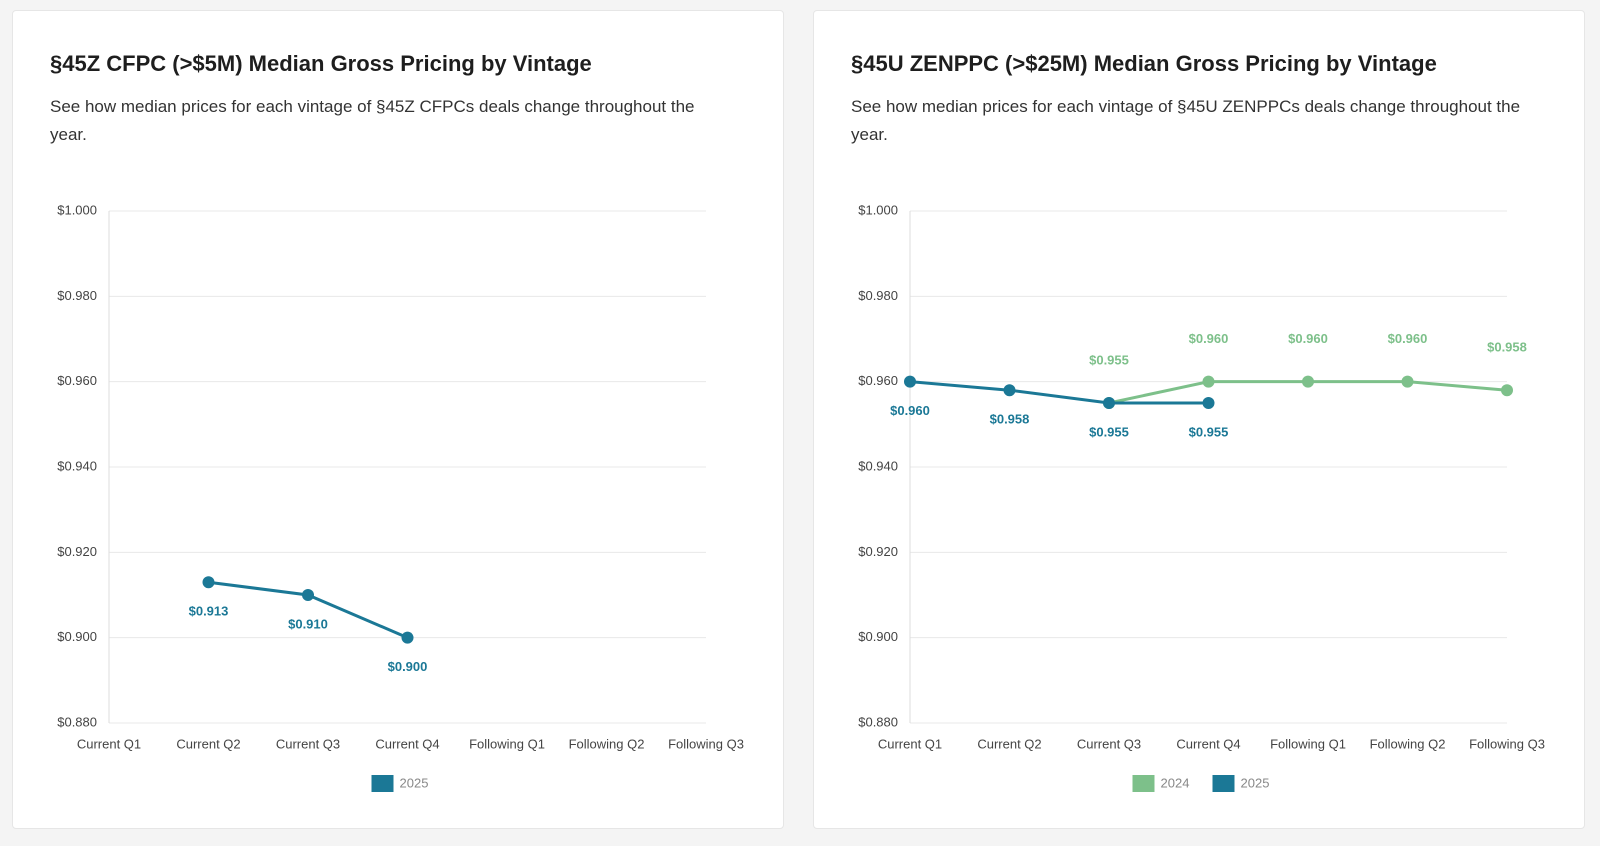 The width and height of the screenshot is (1600, 846). What do you see at coordinates (1175, 782) in the screenshot?
I see `legend-label: 2024` at bounding box center [1175, 782].